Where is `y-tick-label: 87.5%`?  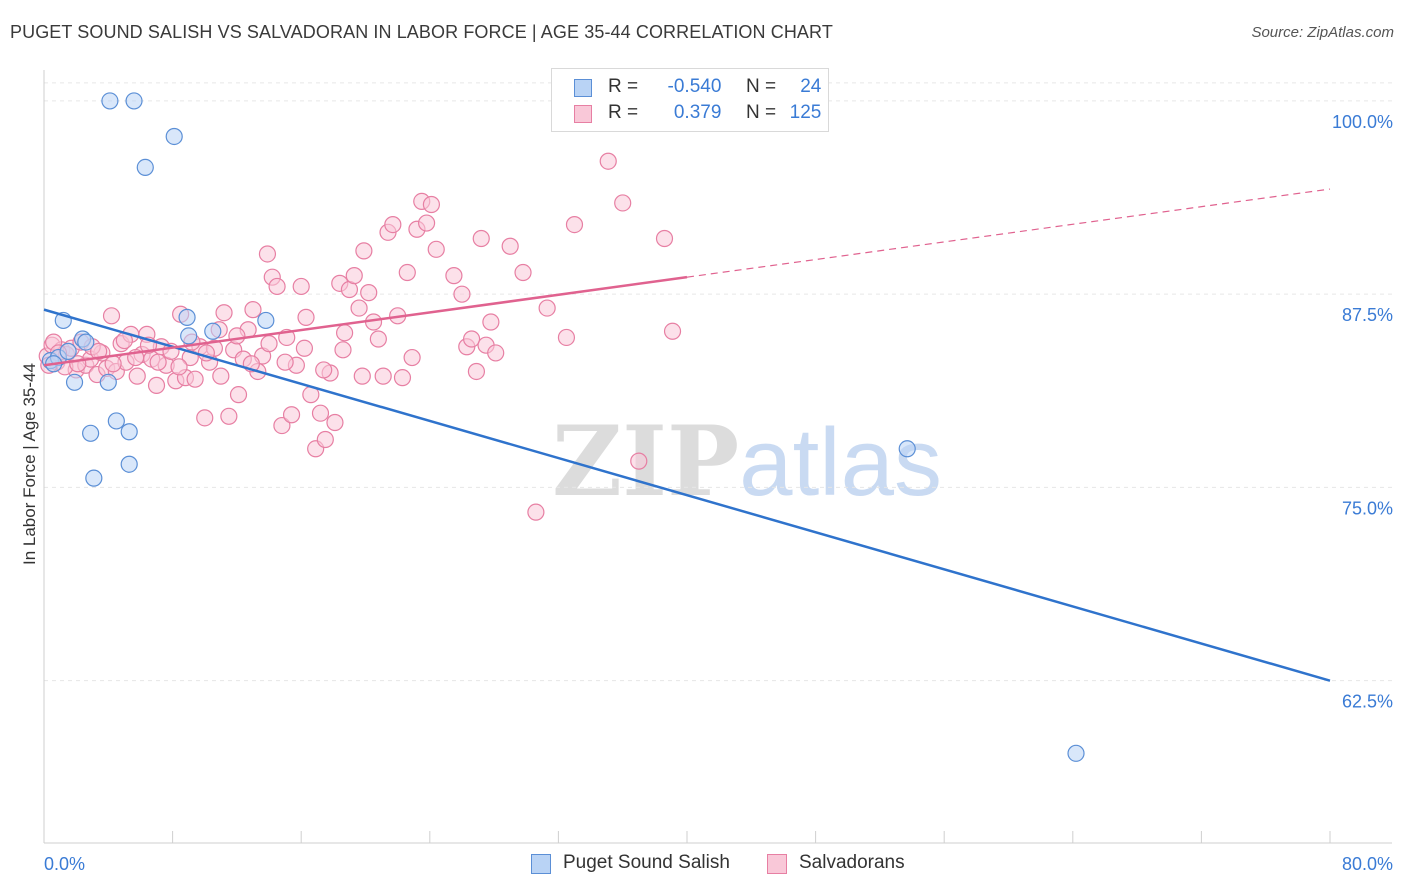 y-tick-label: 87.5% is located at coordinates (1367, 315).